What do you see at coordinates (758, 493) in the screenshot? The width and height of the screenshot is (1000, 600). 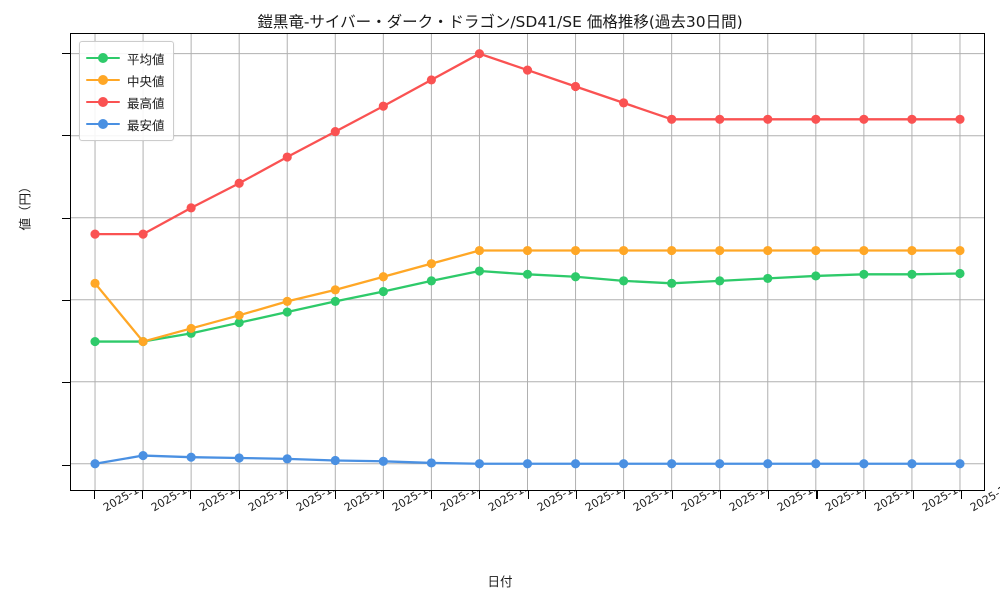 I see `x-tick-label: 2025-12-13` at bounding box center [758, 493].